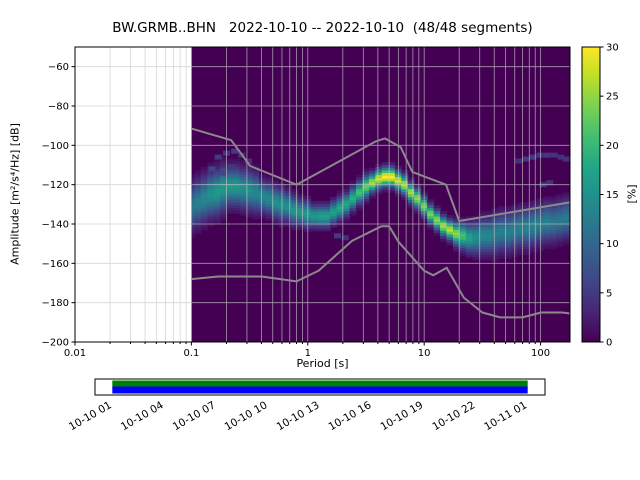 This screenshot has width=640, height=480. What do you see at coordinates (322, 363) in the screenshot?
I see `x-axis-label: Period [s]` at bounding box center [322, 363].